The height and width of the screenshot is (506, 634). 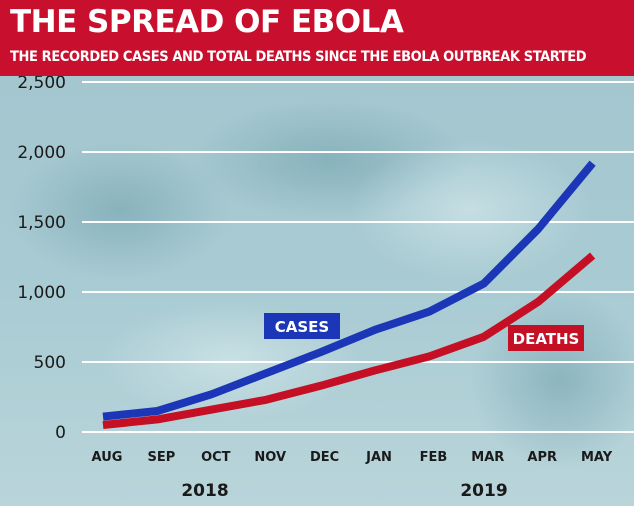 What do you see at coordinates (378, 457) in the screenshot?
I see `x-tick-label: JAN` at bounding box center [378, 457].